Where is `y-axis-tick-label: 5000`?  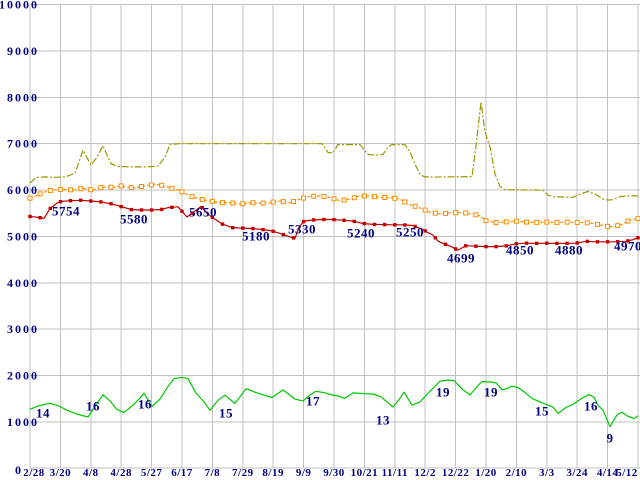 y-axis-tick-label: 5000 is located at coordinates (23, 236).